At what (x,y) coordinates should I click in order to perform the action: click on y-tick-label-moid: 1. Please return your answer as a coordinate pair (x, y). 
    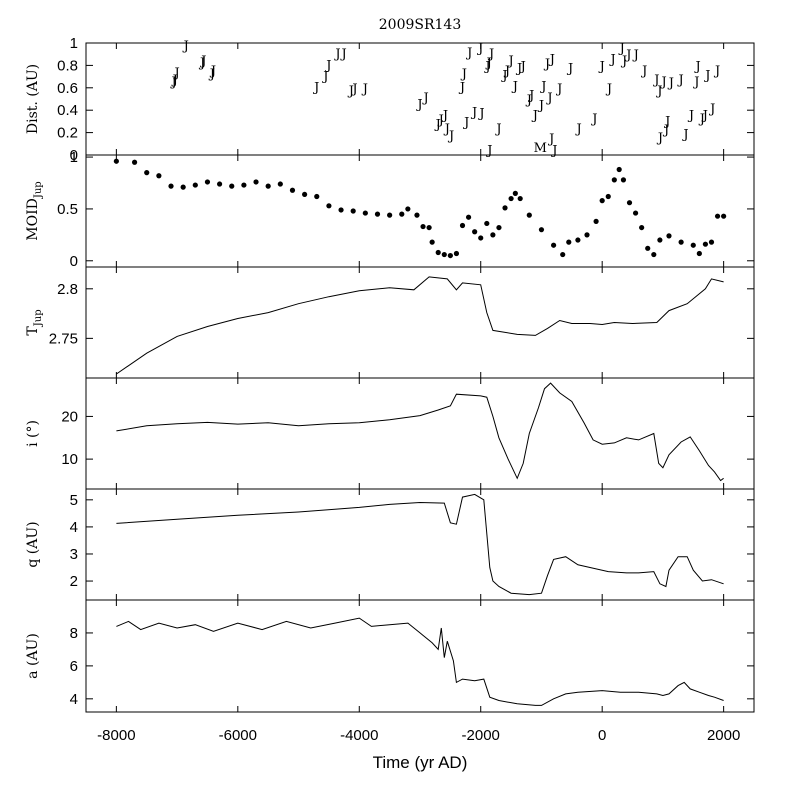
    Looking at the image, I should click on (74, 157).